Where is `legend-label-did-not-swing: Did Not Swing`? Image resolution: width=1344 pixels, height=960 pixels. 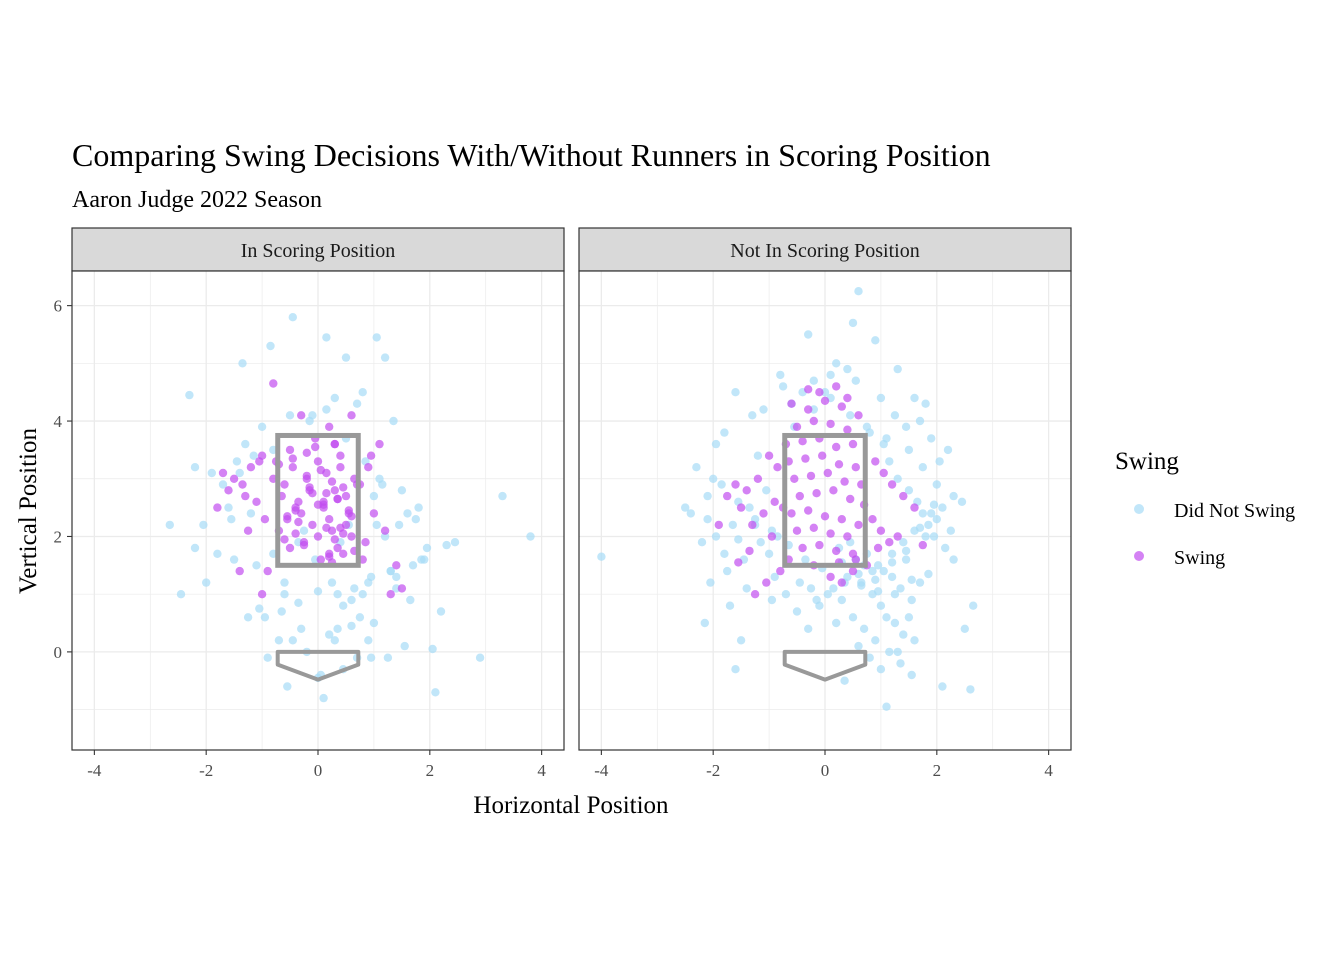
legend-label-did-not-swing: Did Not Swing is located at coordinates (1234, 511).